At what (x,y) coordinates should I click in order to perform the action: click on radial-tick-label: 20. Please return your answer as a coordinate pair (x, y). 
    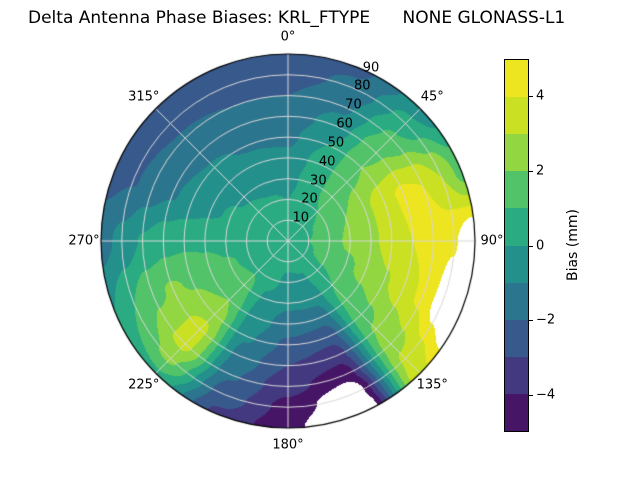
    Looking at the image, I should click on (309, 199).